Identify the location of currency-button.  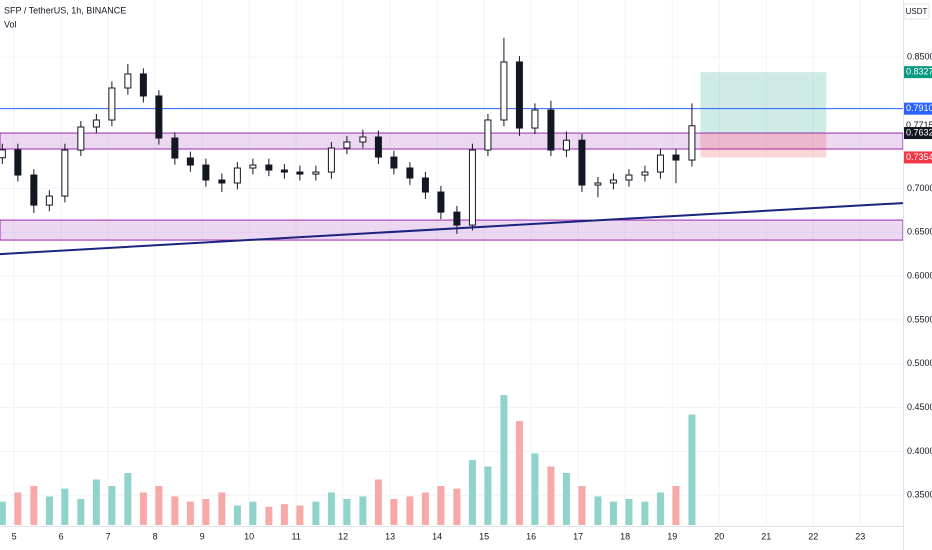
(916, 11).